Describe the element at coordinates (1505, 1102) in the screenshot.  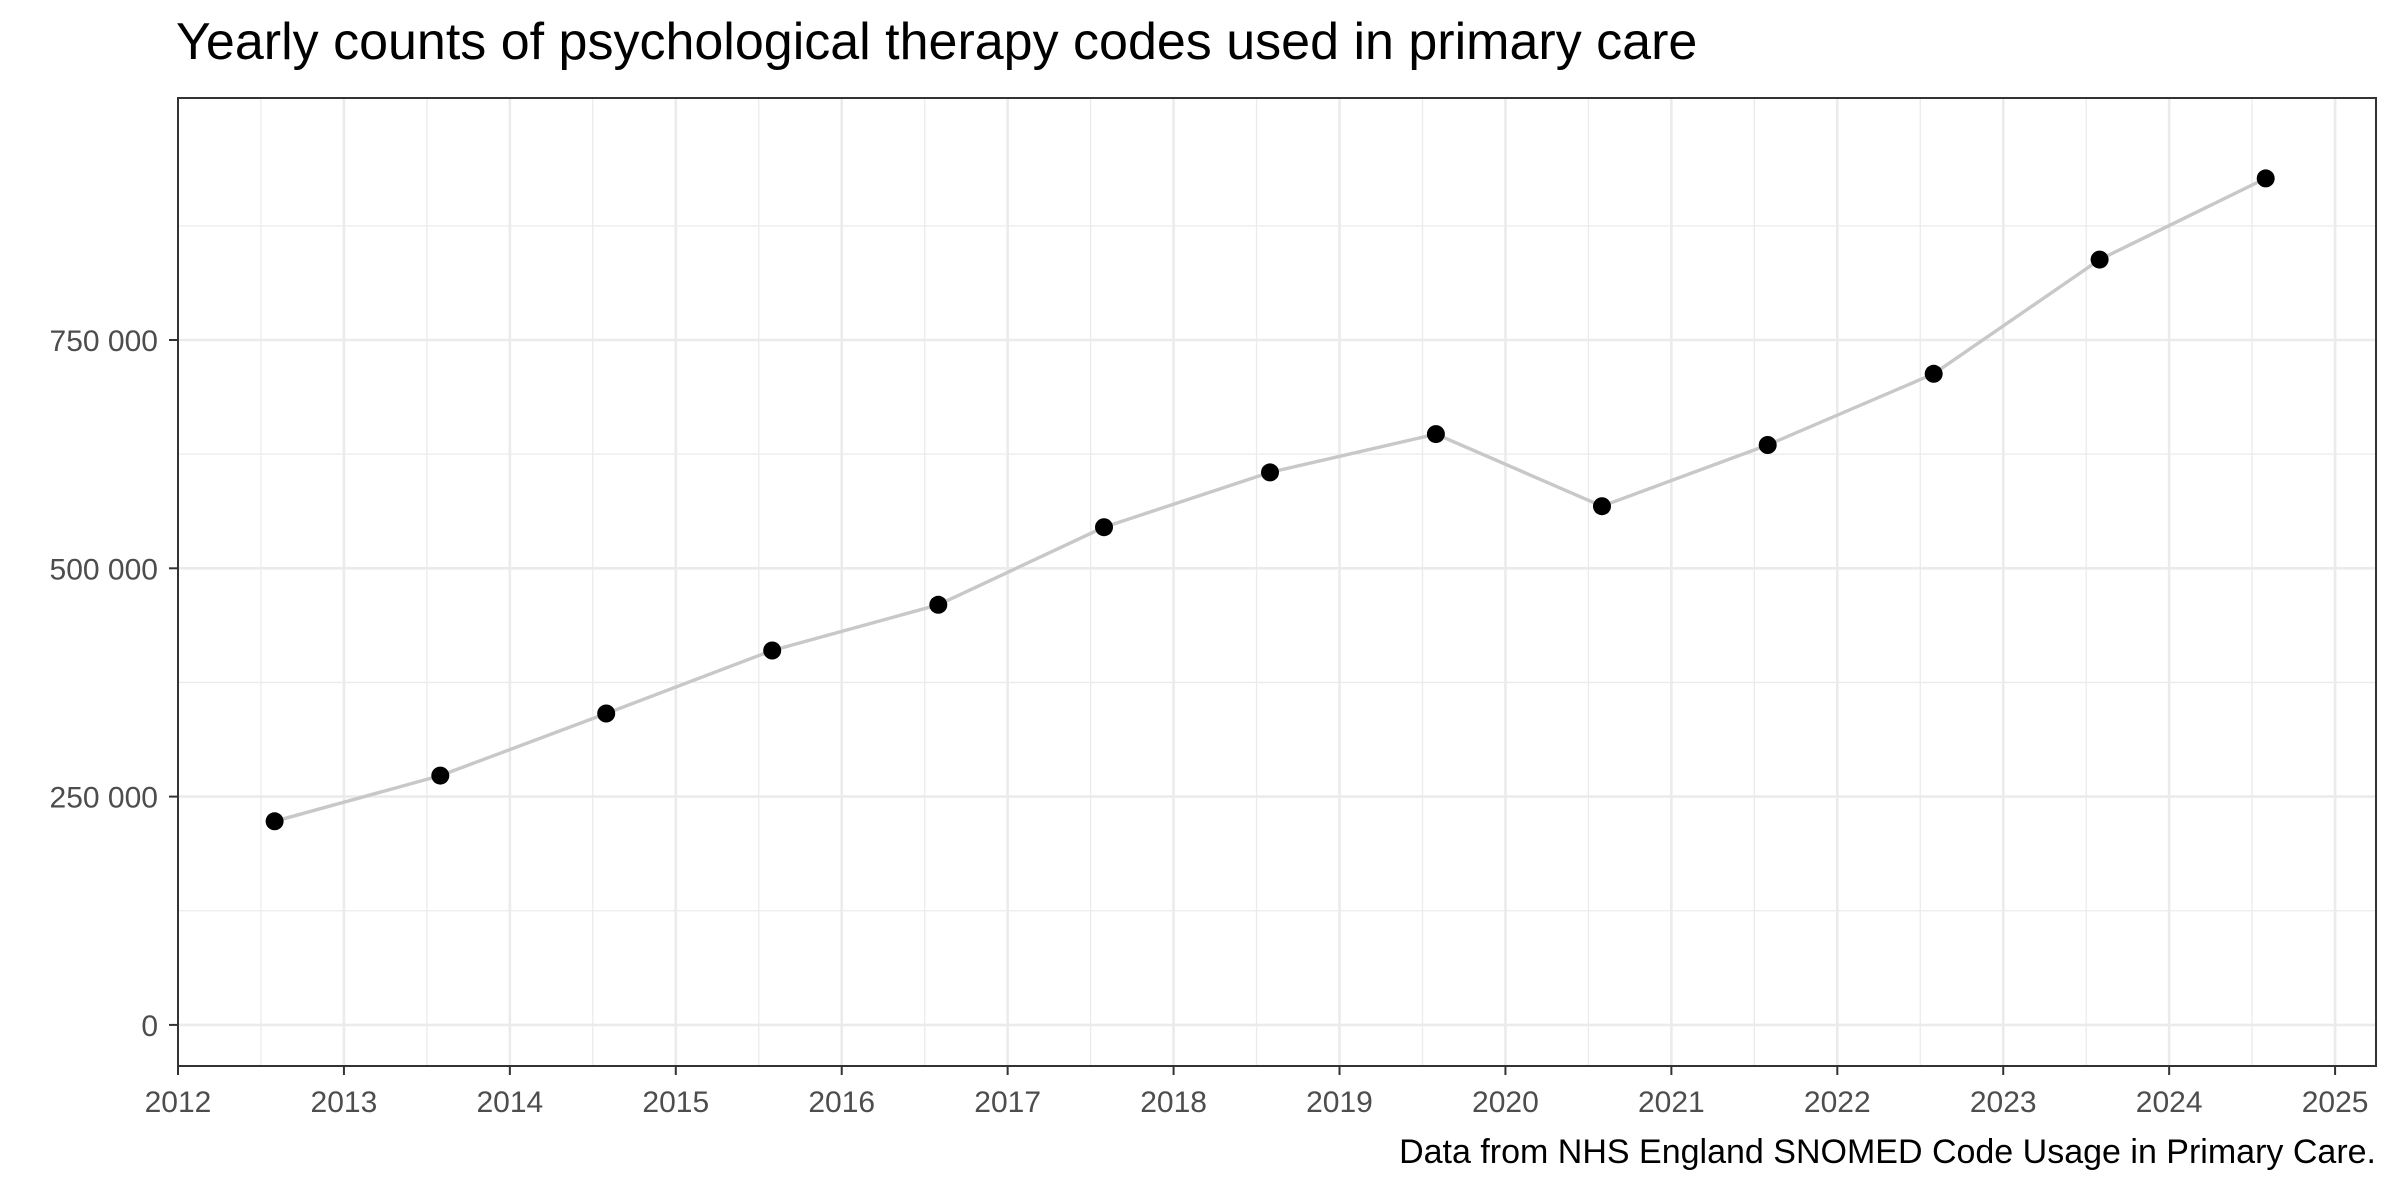
I see `x-tick-label: 2020` at that location.